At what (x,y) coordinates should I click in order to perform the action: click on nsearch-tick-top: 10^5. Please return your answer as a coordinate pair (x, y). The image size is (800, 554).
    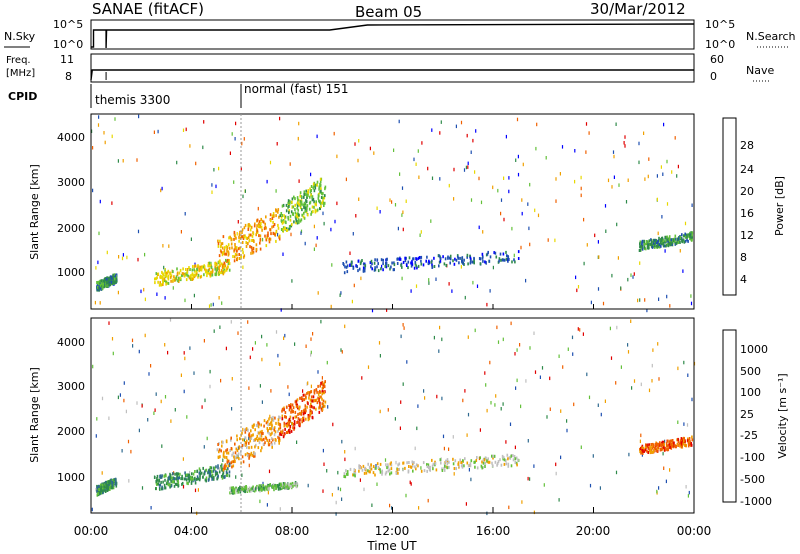
    Looking at the image, I should click on (720, 24).